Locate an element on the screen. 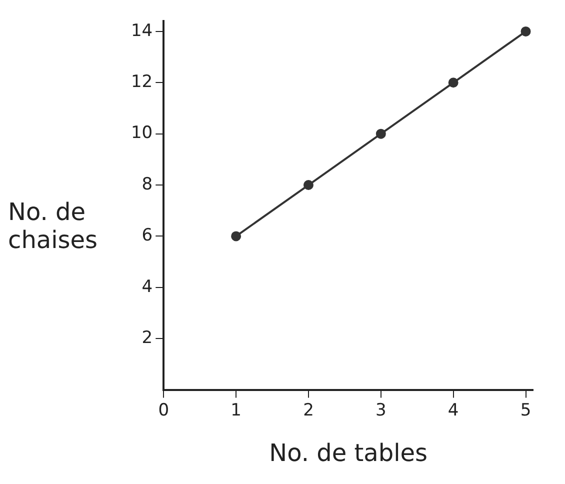  y-tick-label: 10 is located at coordinates (141, 133).